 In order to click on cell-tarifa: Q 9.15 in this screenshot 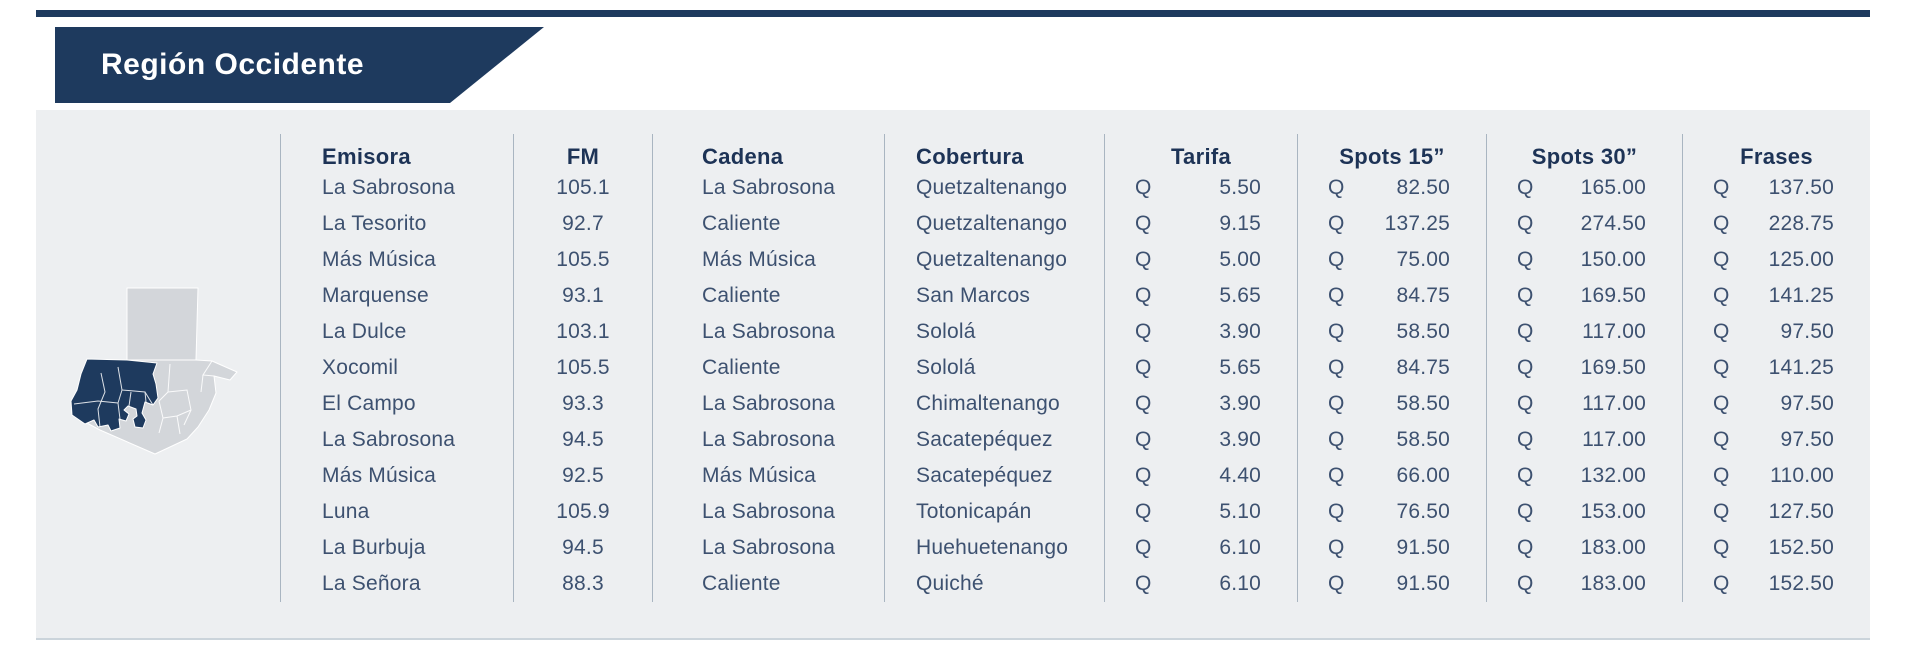, I will do `click(1200, 224)`.